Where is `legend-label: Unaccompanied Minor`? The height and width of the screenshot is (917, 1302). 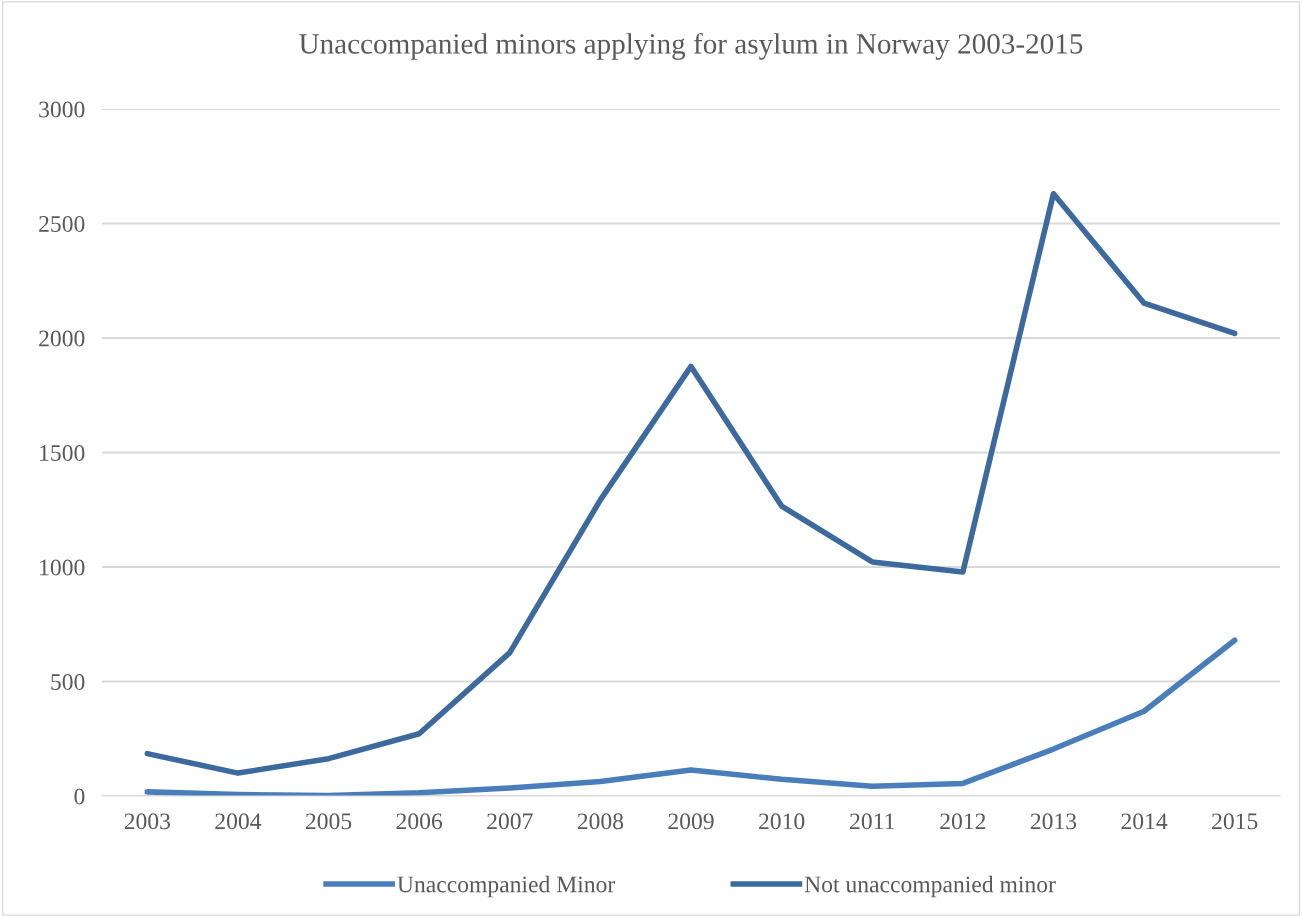 legend-label: Unaccompanied Minor is located at coordinates (506, 886).